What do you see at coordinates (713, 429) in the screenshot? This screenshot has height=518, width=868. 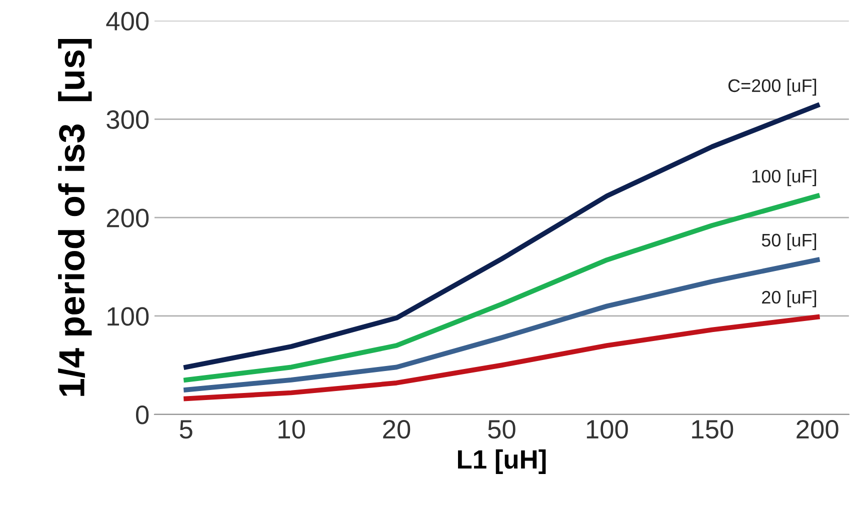 I see `x-tick-label: 150` at bounding box center [713, 429].